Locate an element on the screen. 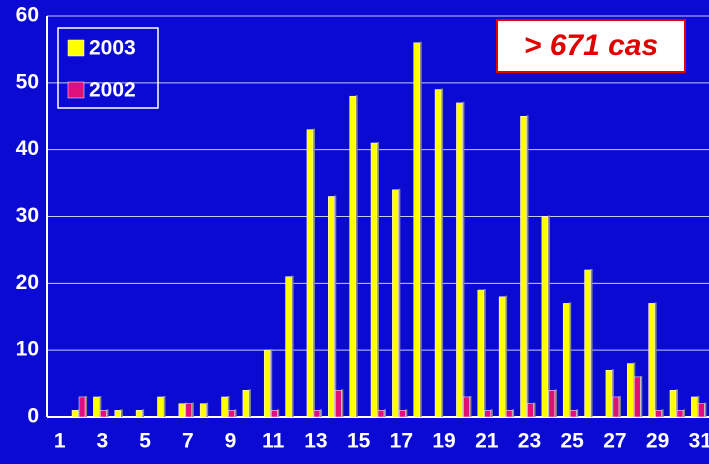 This screenshot has height=464, width=709. y-tick-label: 40 is located at coordinates (27, 148).